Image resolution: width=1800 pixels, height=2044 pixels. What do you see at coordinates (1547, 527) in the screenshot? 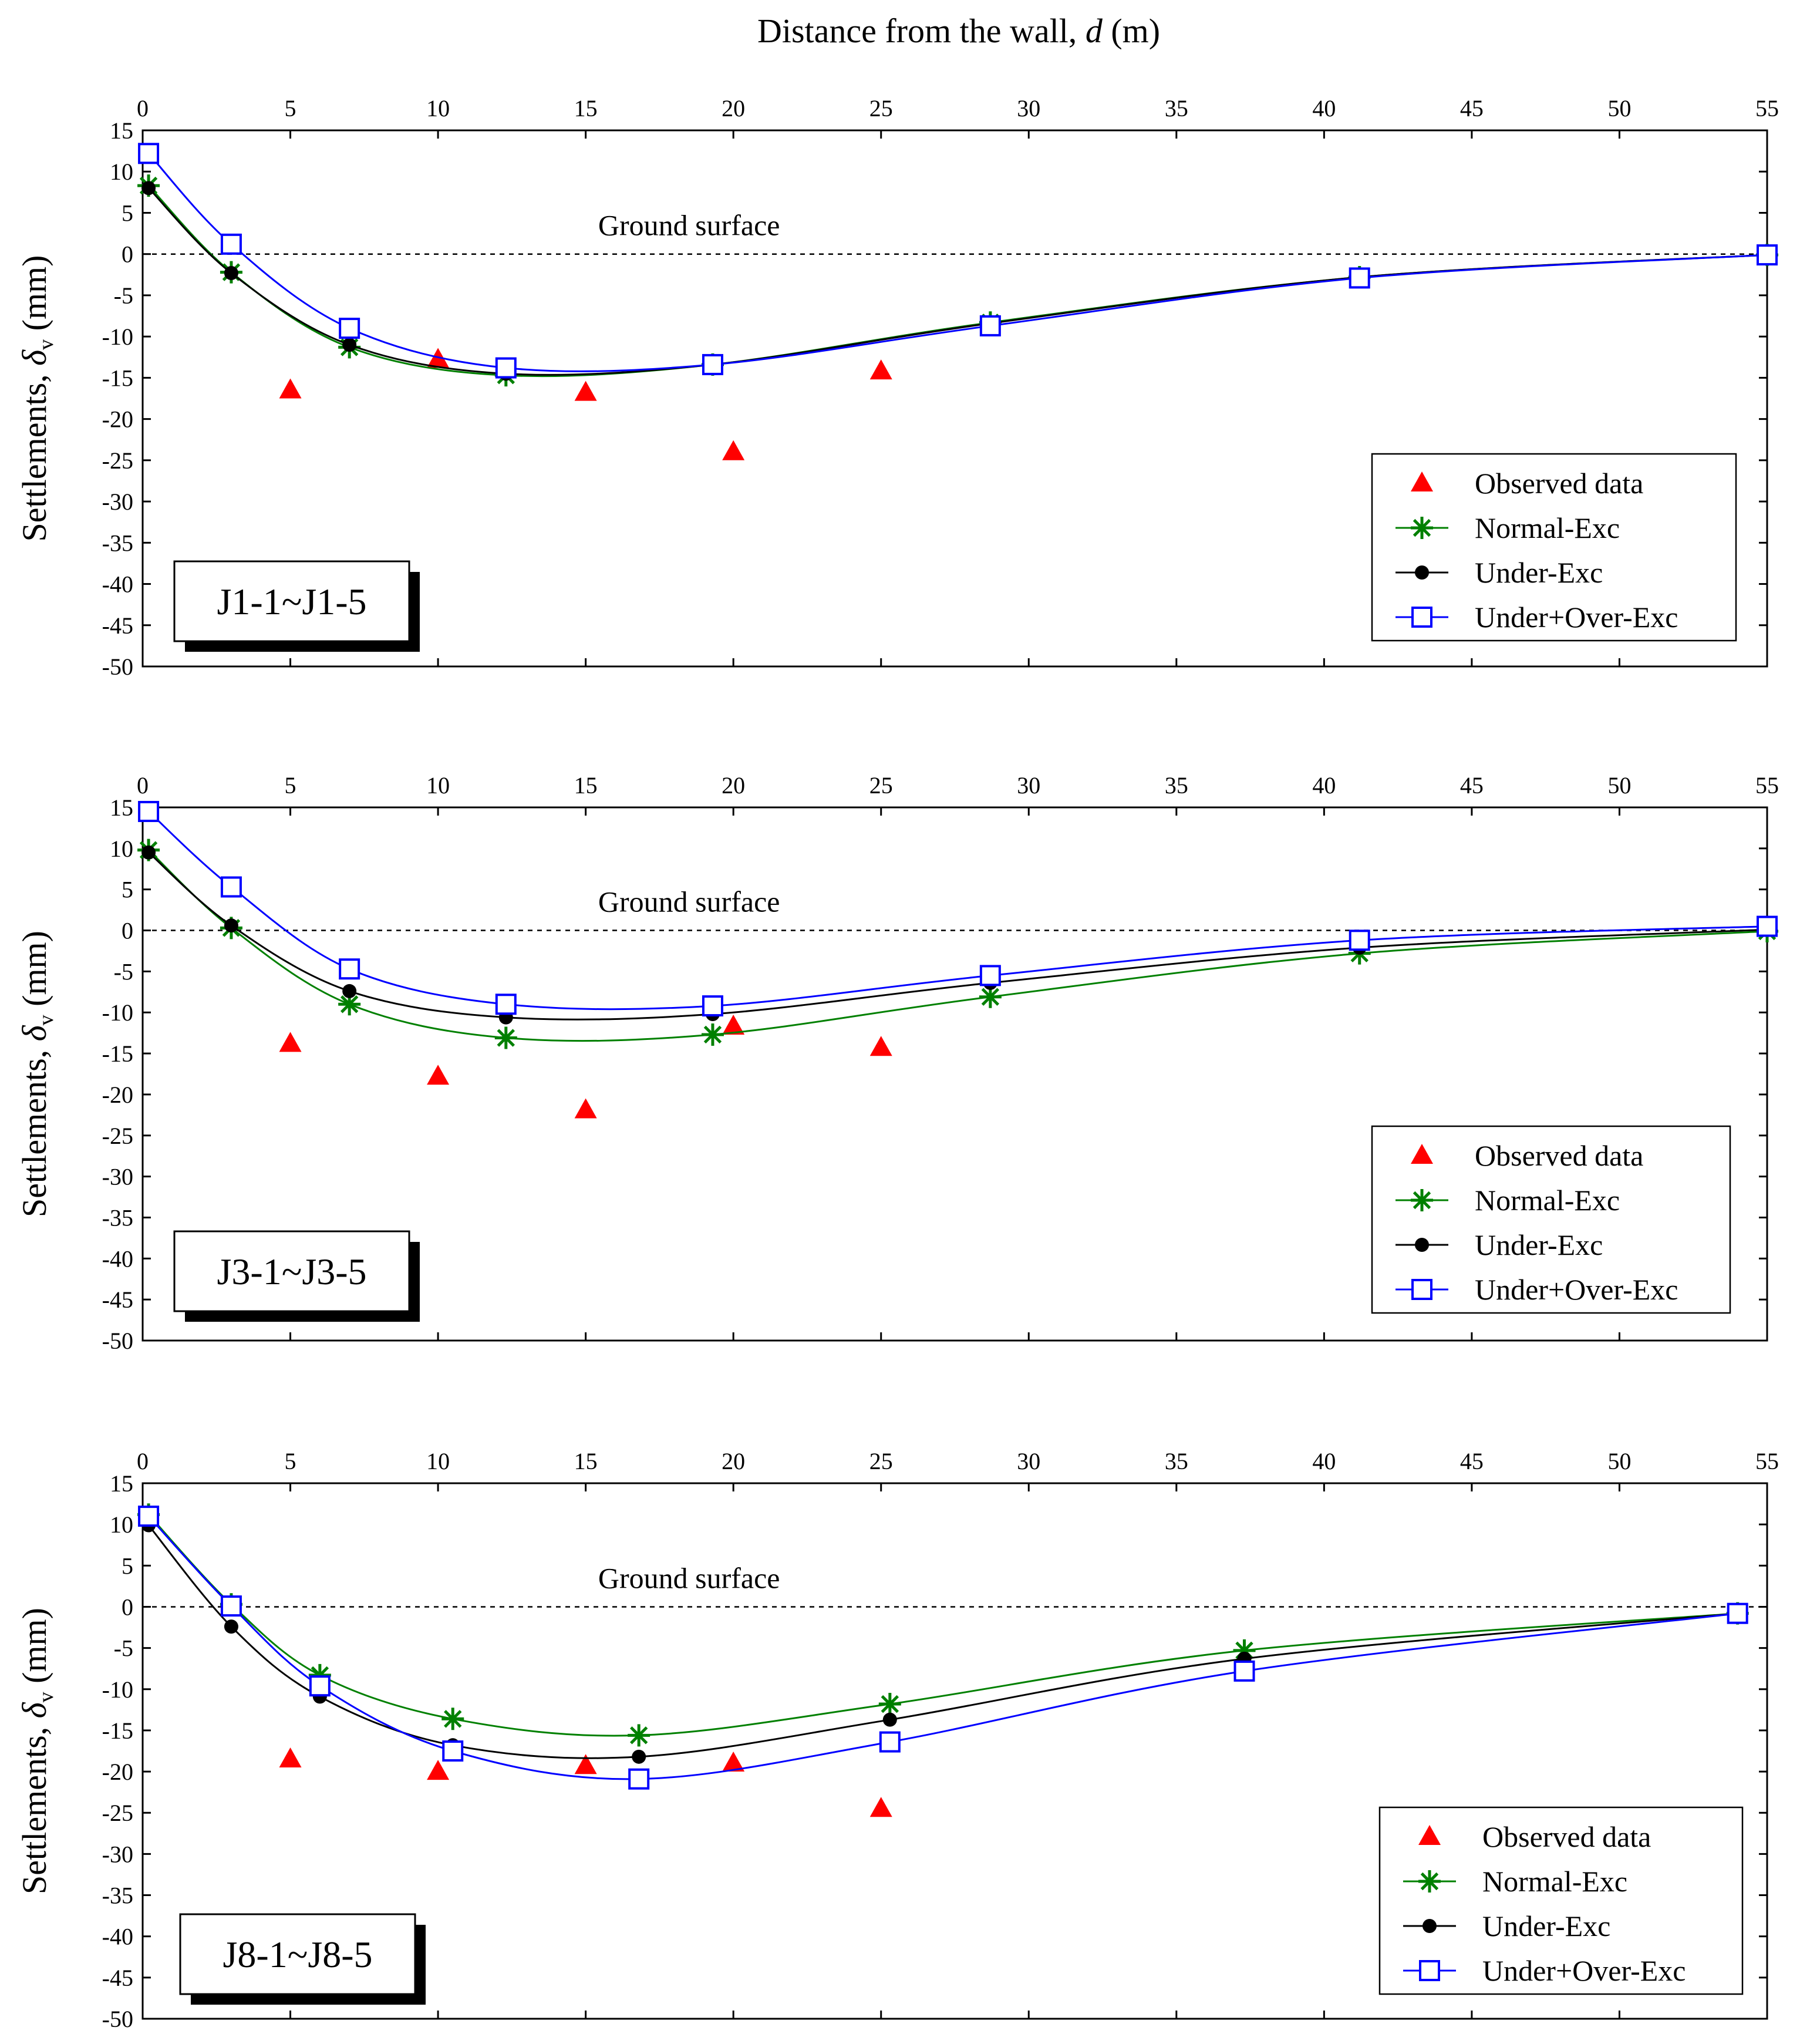
I see `legend-label-normal: Normal-Exc` at bounding box center [1547, 527].